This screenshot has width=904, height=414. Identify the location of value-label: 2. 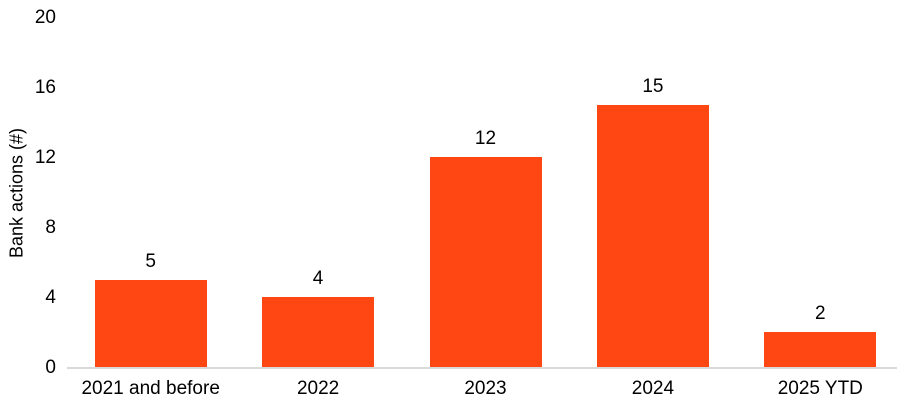
(820, 313).